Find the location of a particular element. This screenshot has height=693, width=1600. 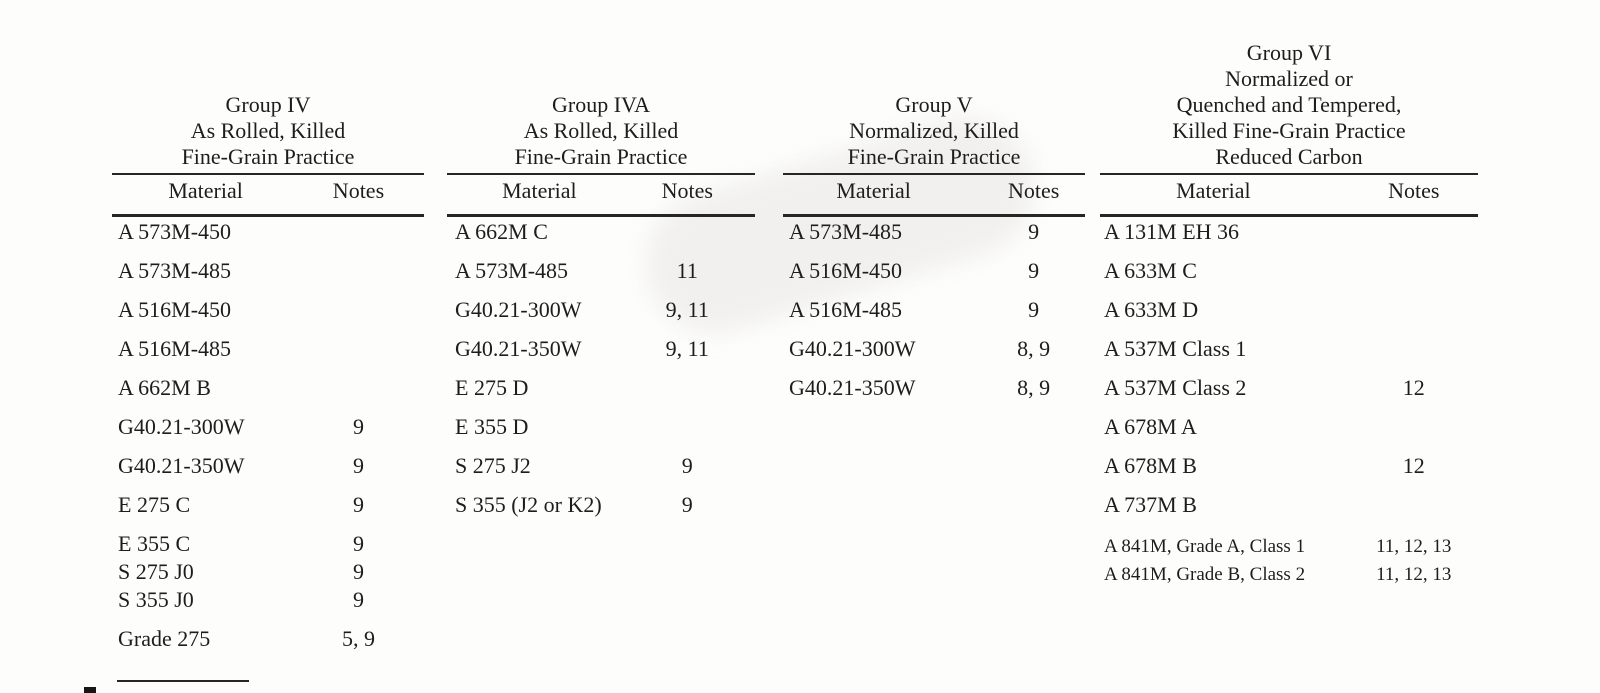

group-title-line: Group V is located at coordinates (934, 104).